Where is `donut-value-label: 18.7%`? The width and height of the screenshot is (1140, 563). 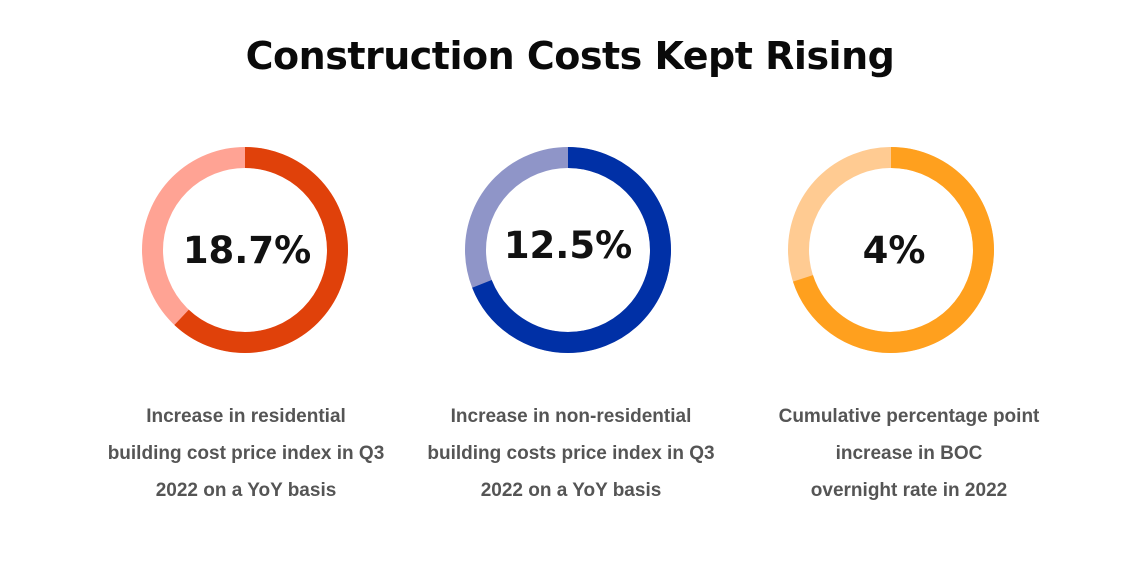 donut-value-label: 18.7% is located at coordinates (247, 250).